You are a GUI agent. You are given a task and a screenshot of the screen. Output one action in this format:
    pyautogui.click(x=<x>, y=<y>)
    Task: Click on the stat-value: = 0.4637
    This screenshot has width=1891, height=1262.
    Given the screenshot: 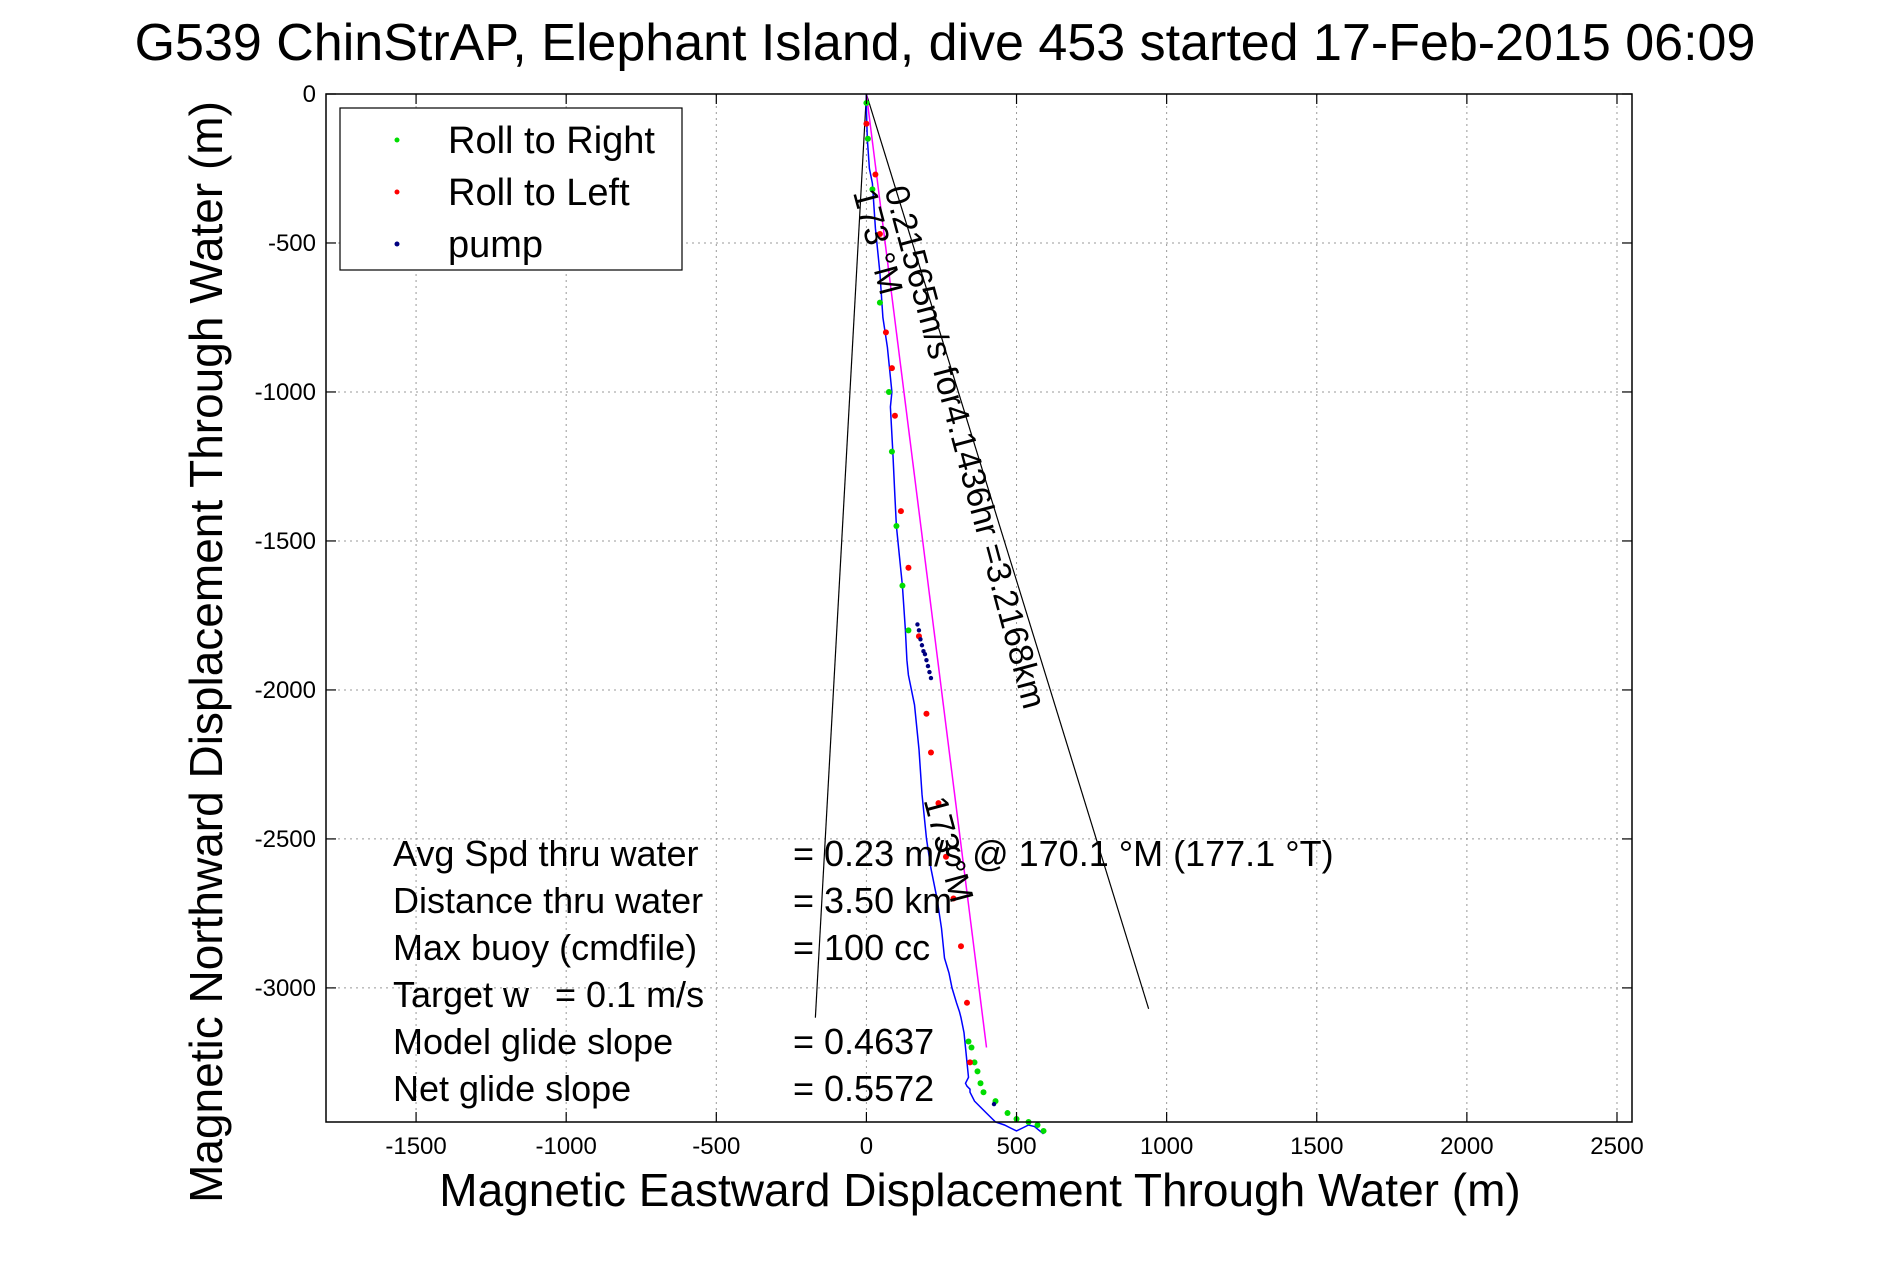 What is the action you would take?
    pyautogui.click(x=863, y=1041)
    